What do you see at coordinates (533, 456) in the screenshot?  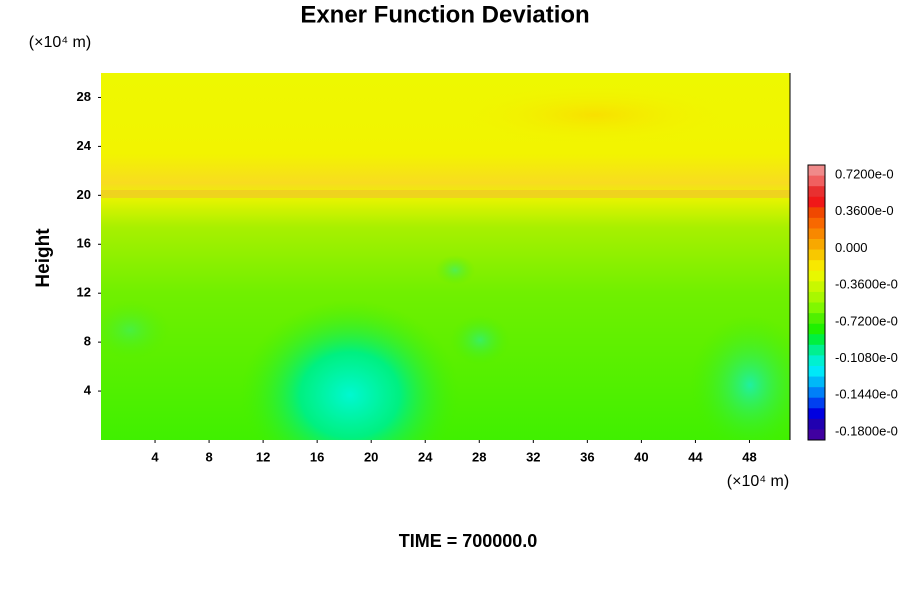 I see `x-tick-label: 32` at bounding box center [533, 456].